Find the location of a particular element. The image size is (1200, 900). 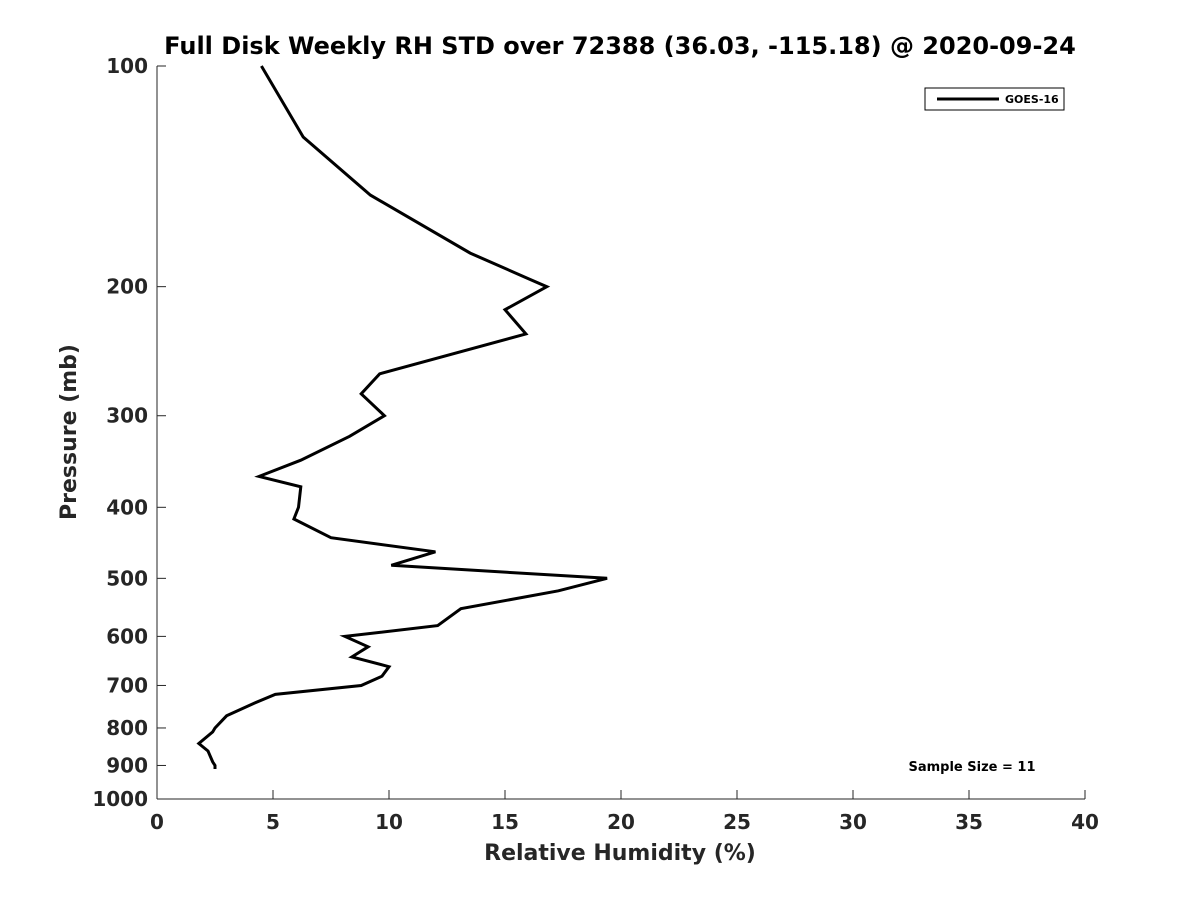

x-tick-label: 35 is located at coordinates (969, 822).